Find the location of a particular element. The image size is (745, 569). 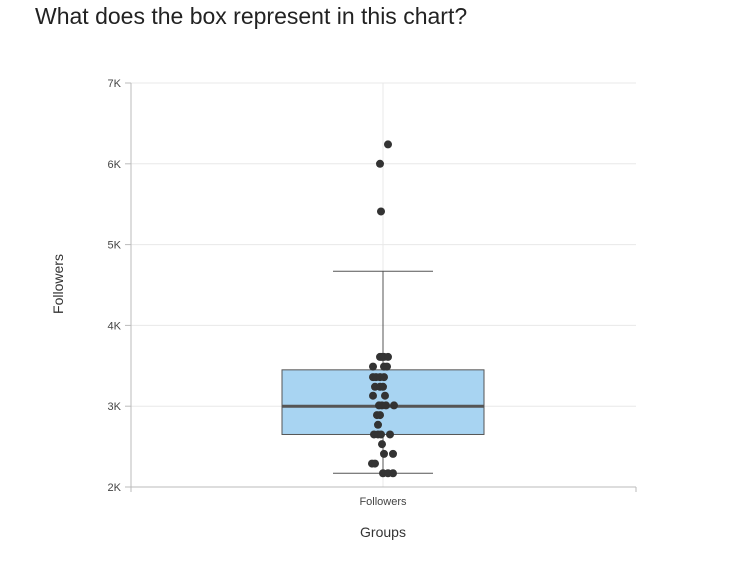

x-tick-label: Followers is located at coordinates (383, 502).